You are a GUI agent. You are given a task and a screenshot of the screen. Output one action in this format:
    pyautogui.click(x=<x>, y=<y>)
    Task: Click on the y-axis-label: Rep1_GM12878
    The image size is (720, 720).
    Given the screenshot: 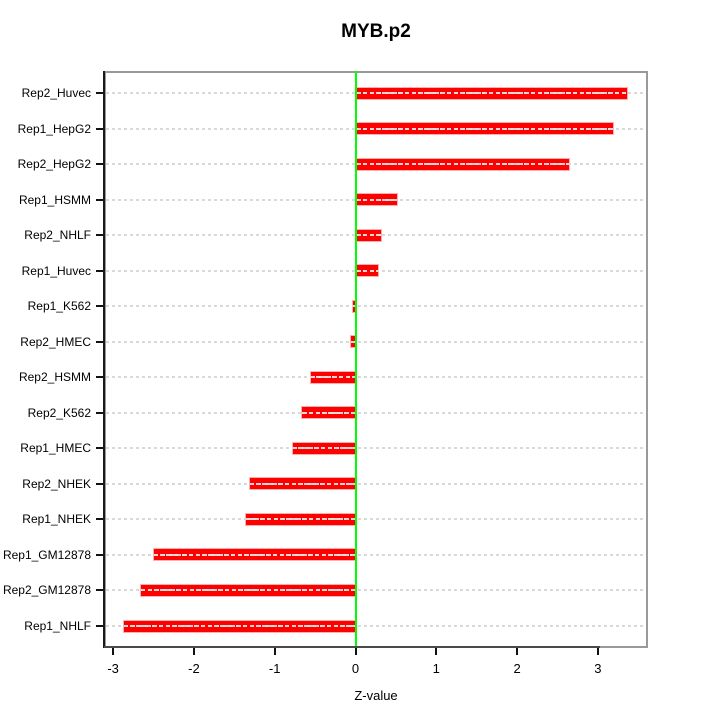 What is the action you would take?
    pyautogui.click(x=46, y=554)
    